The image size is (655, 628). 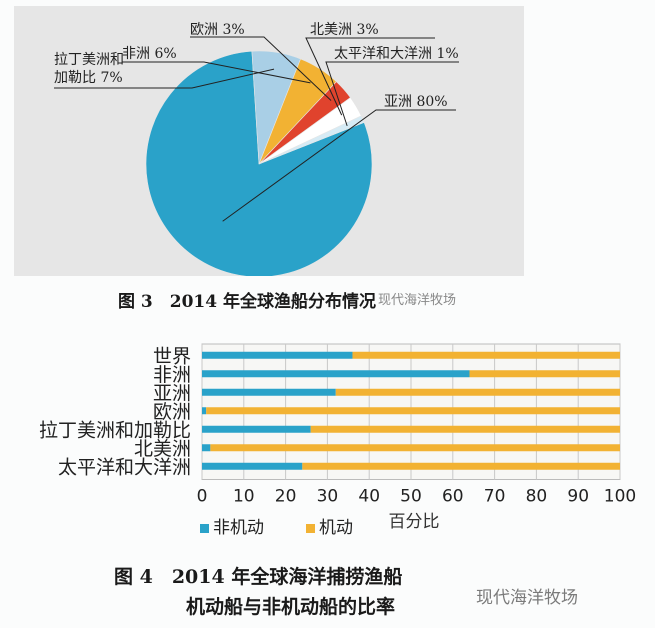 I want to click on pie-label: 北美洲 3%, so click(x=344, y=30).